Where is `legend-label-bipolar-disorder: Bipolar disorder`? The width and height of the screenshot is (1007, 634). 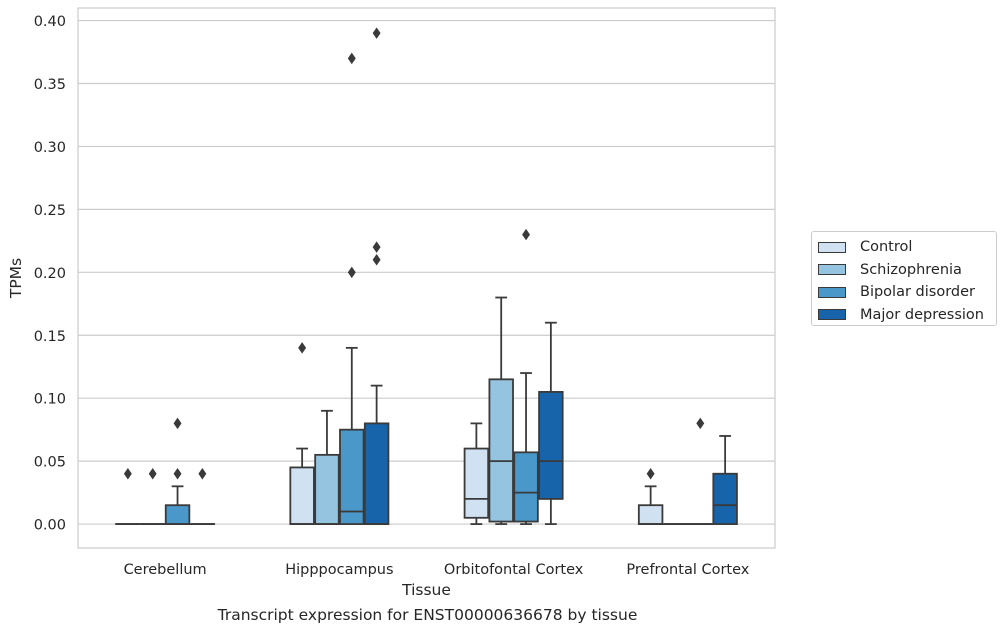
legend-label-bipolar-disorder: Bipolar disorder is located at coordinates (917, 292).